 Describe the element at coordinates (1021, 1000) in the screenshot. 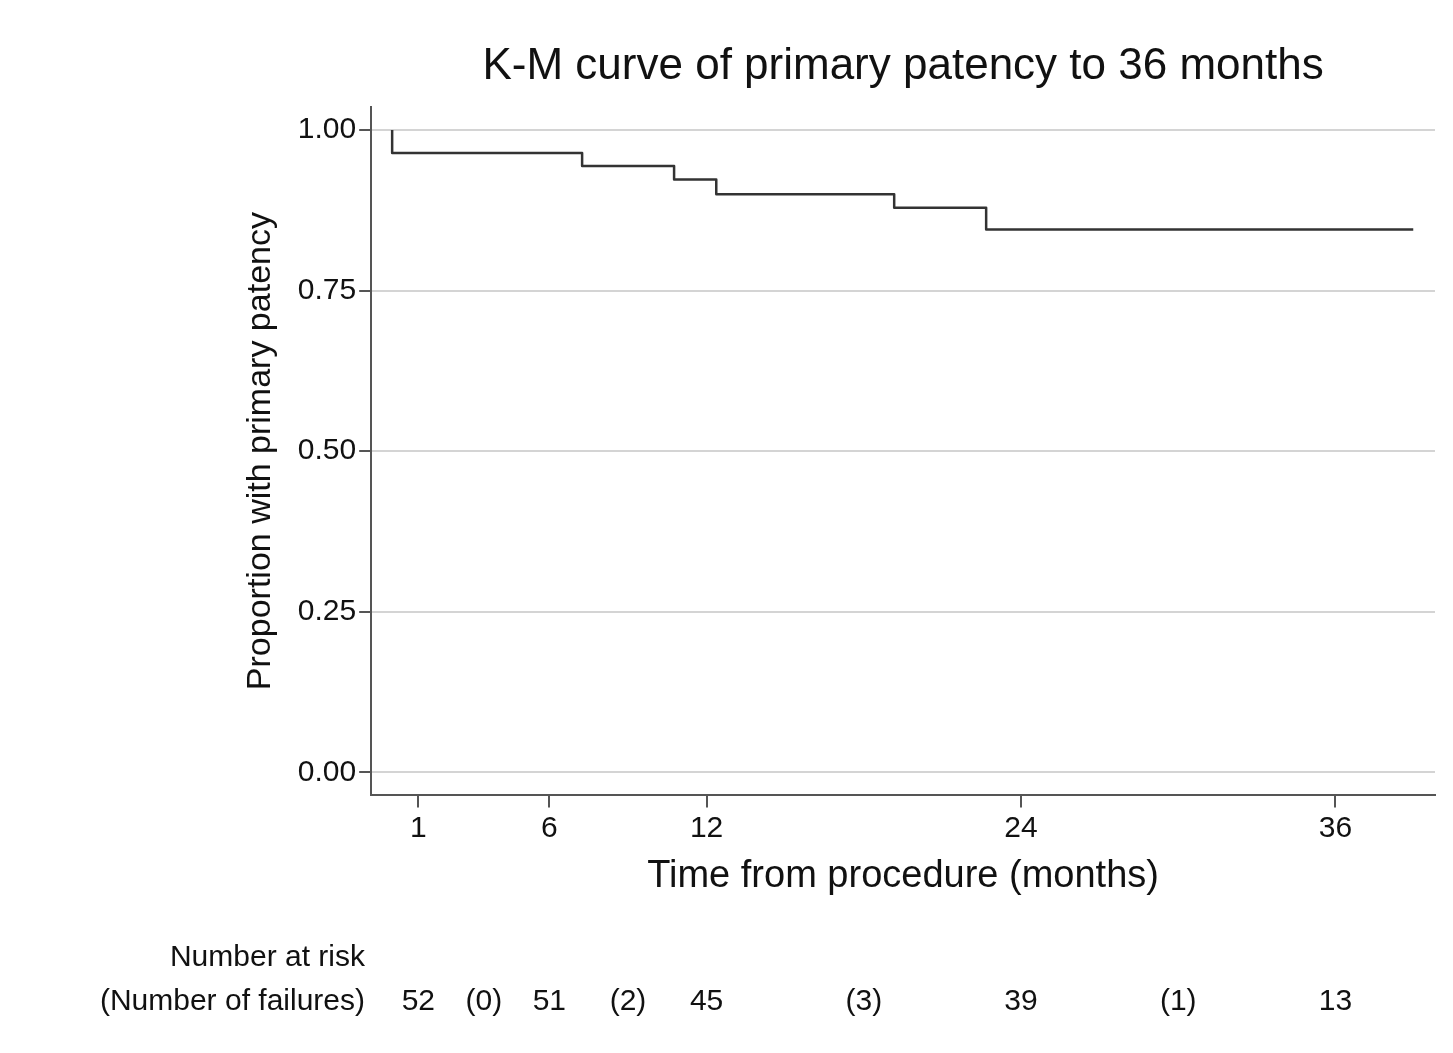

I see `text: 39` at that location.